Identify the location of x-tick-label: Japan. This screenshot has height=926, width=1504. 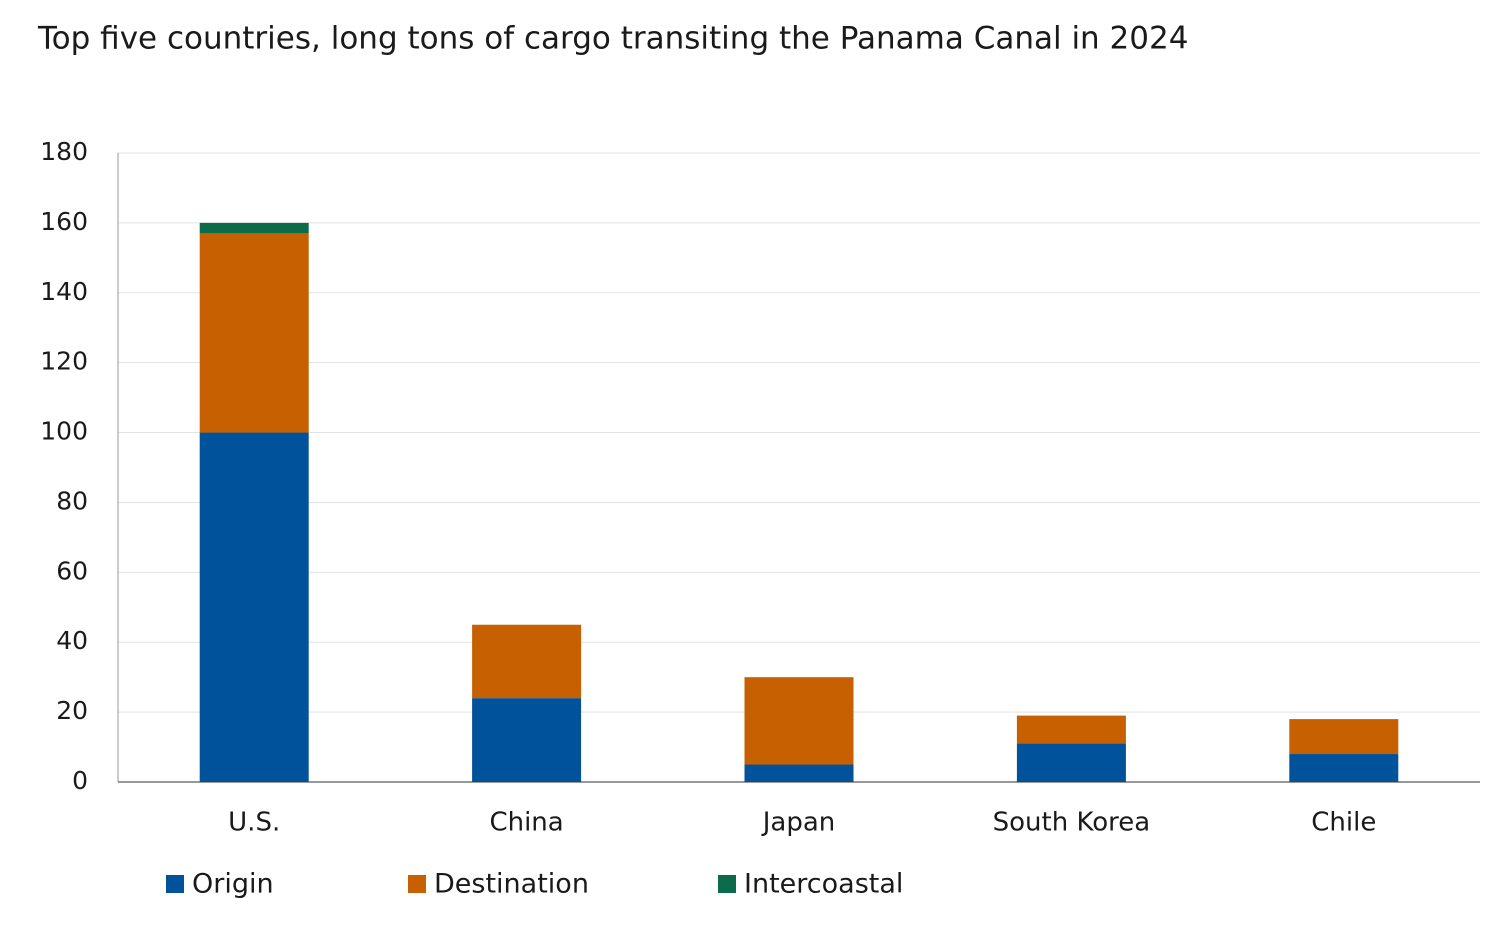
(798, 823).